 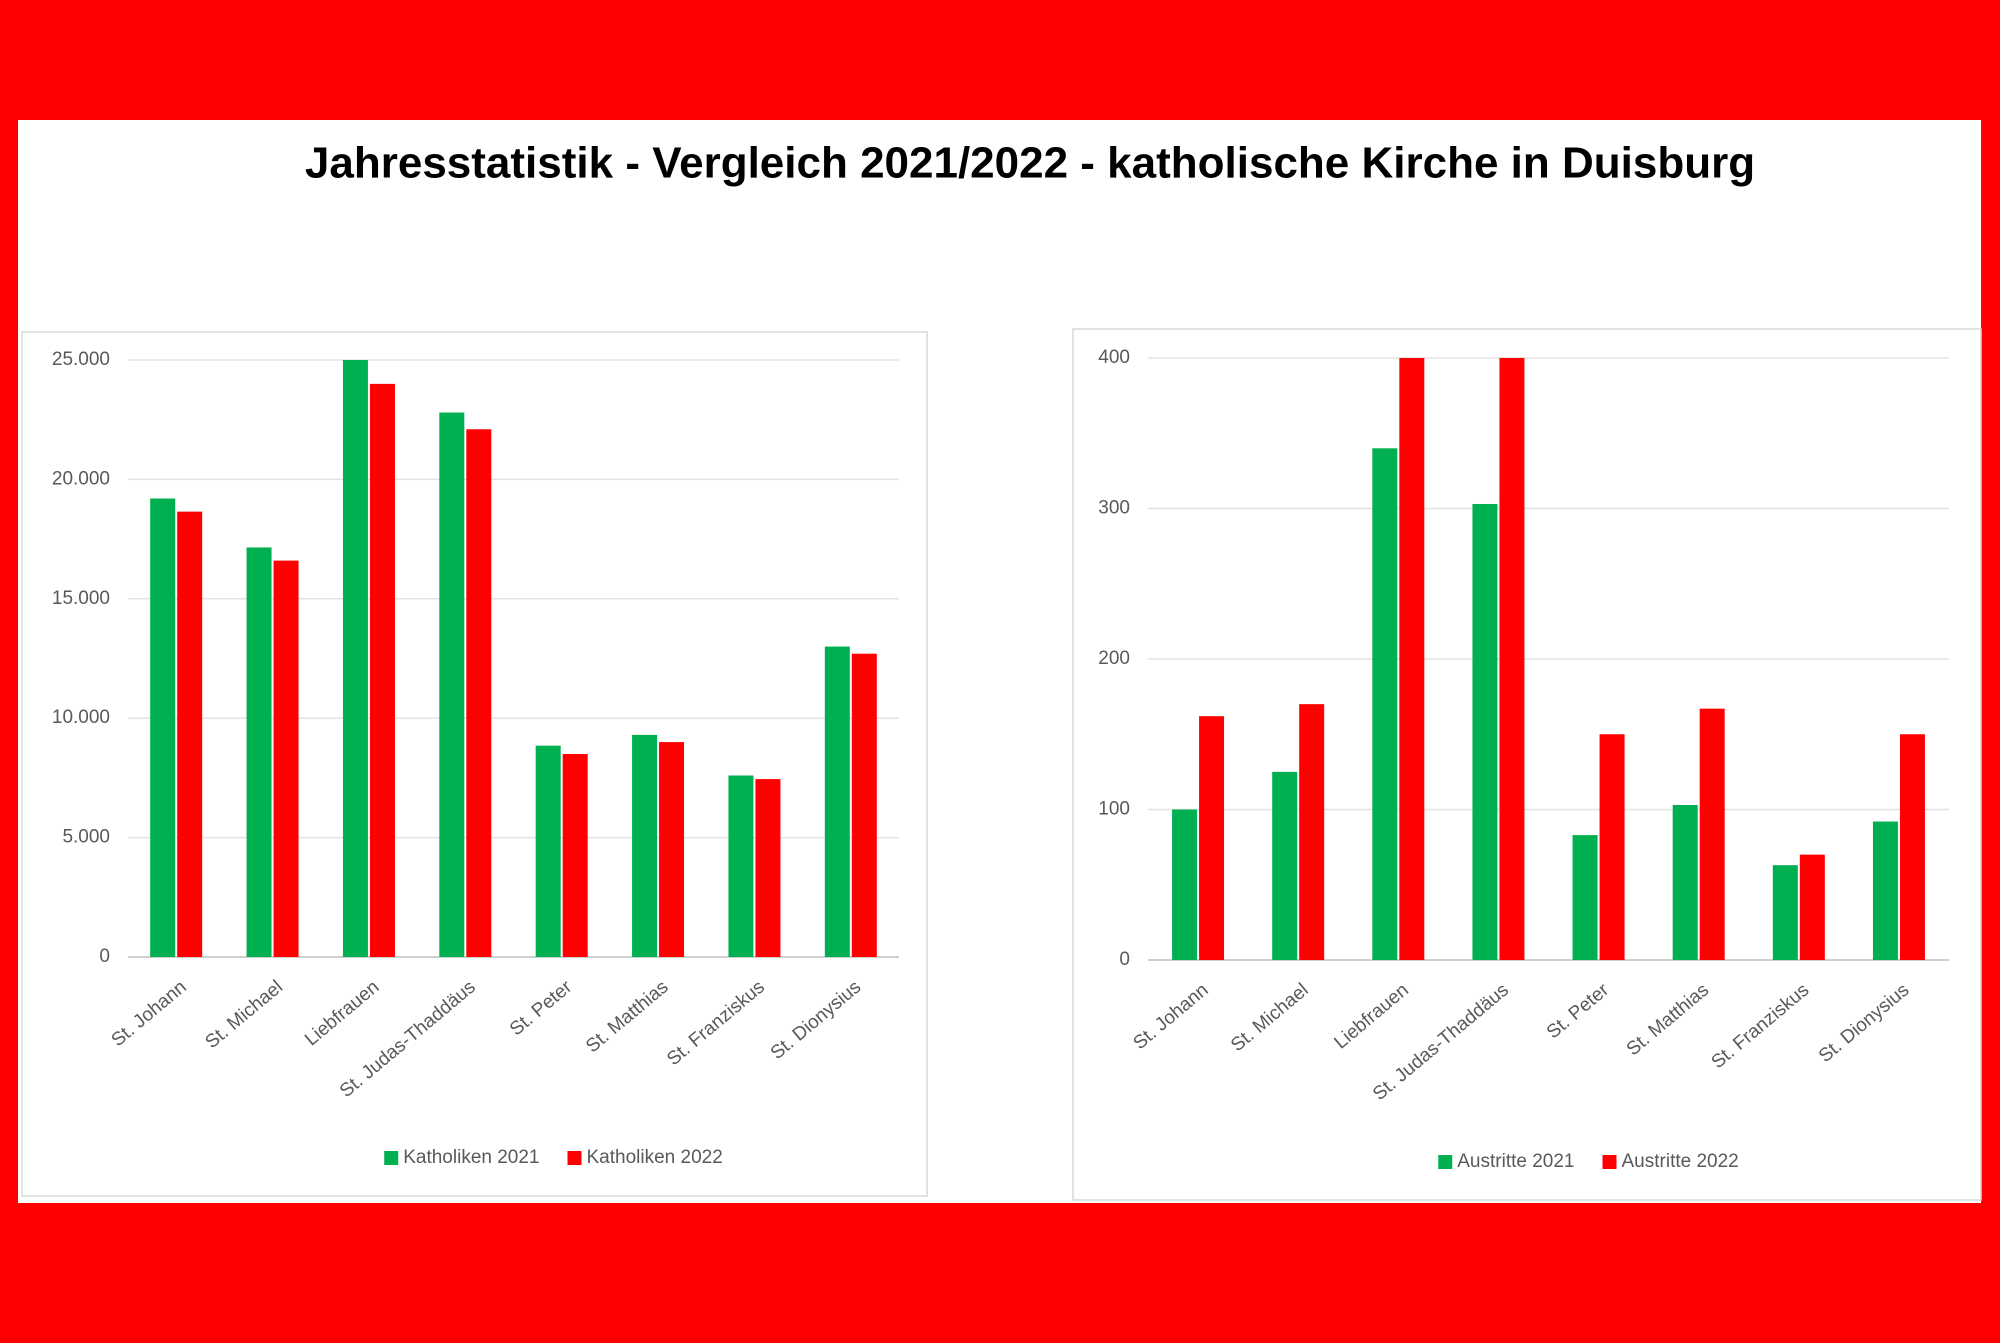 I want to click on y-tick-label: 20.000, so click(x=81, y=478).